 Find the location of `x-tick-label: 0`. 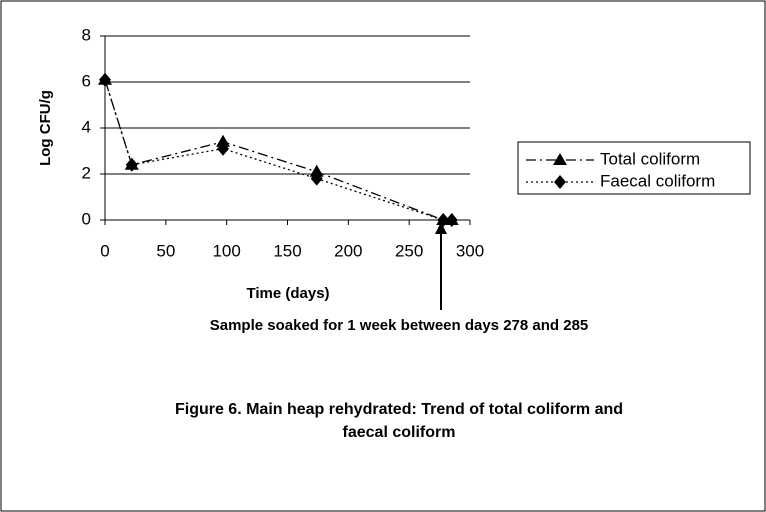

x-tick-label: 0 is located at coordinates (104, 250).